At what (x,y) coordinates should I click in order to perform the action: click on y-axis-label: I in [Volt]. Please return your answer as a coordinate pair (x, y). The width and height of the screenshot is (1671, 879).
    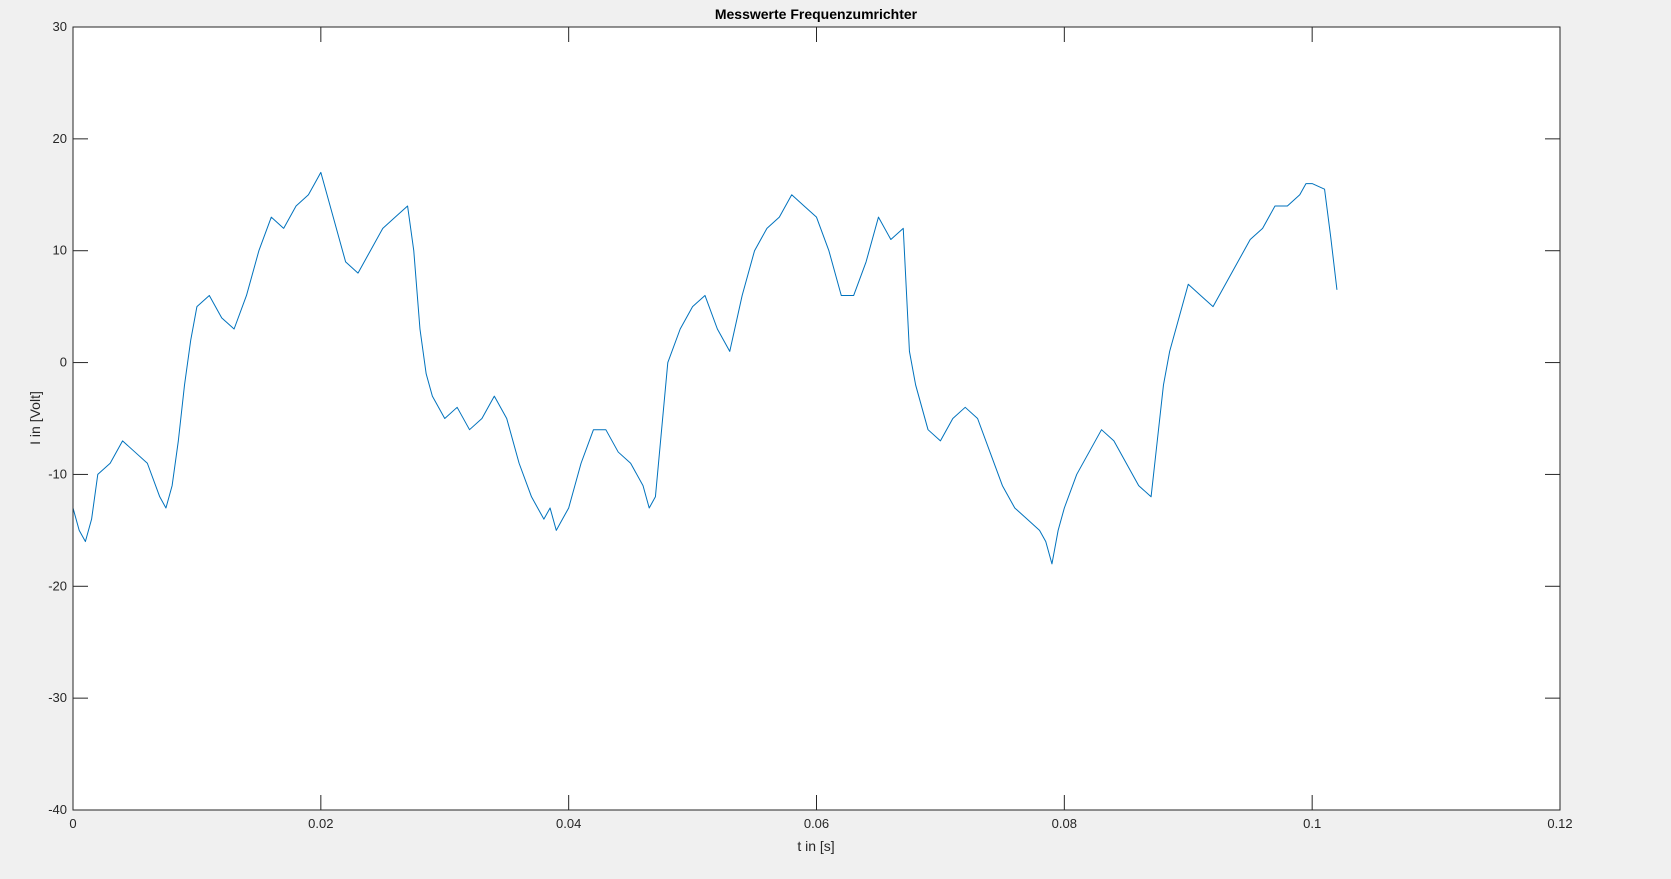
    Looking at the image, I should click on (35, 418).